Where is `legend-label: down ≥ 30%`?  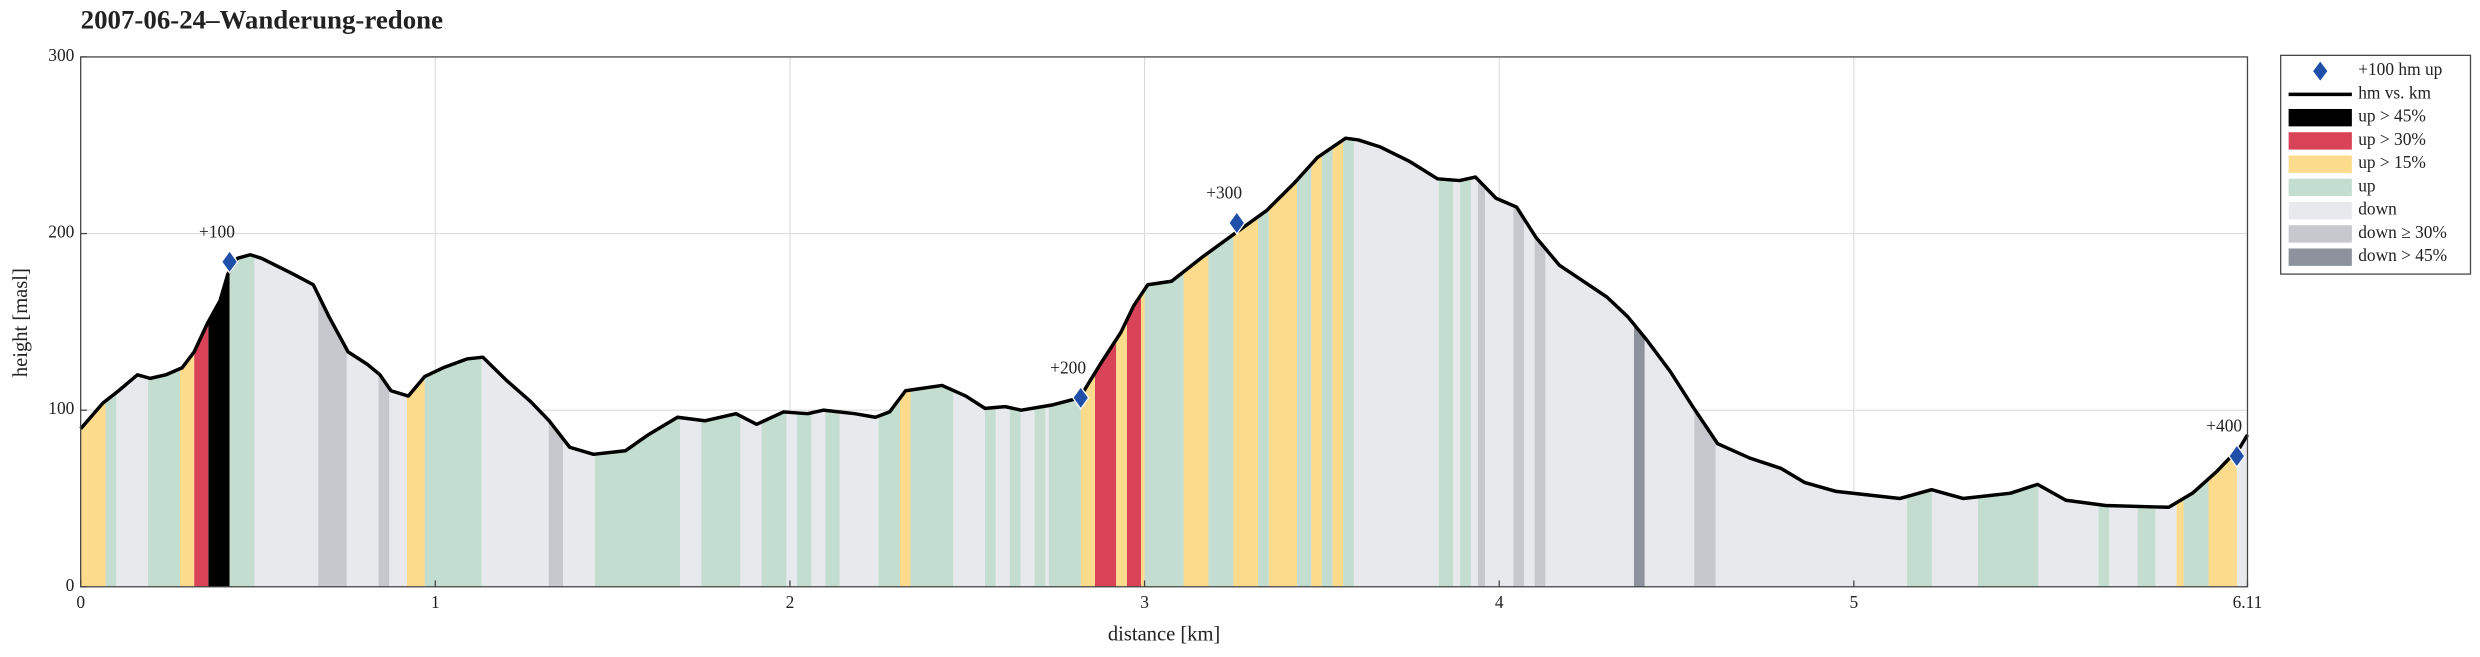
legend-label: down ≥ 30% is located at coordinates (2402, 232).